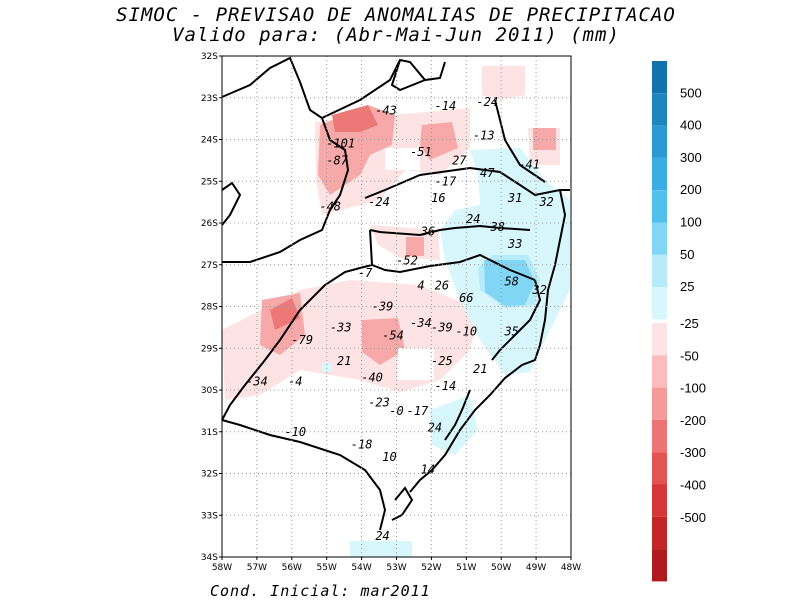 Image resolution: width=792 pixels, height=612 pixels. I want to click on colorbar-label: 50, so click(687, 254).